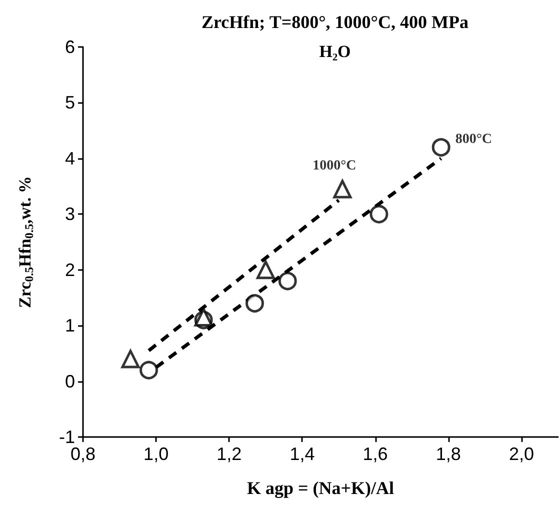 The height and width of the screenshot is (510, 560). What do you see at coordinates (320, 488) in the screenshot?
I see `x-axis-title: K agp = (Na+K)/Al` at bounding box center [320, 488].